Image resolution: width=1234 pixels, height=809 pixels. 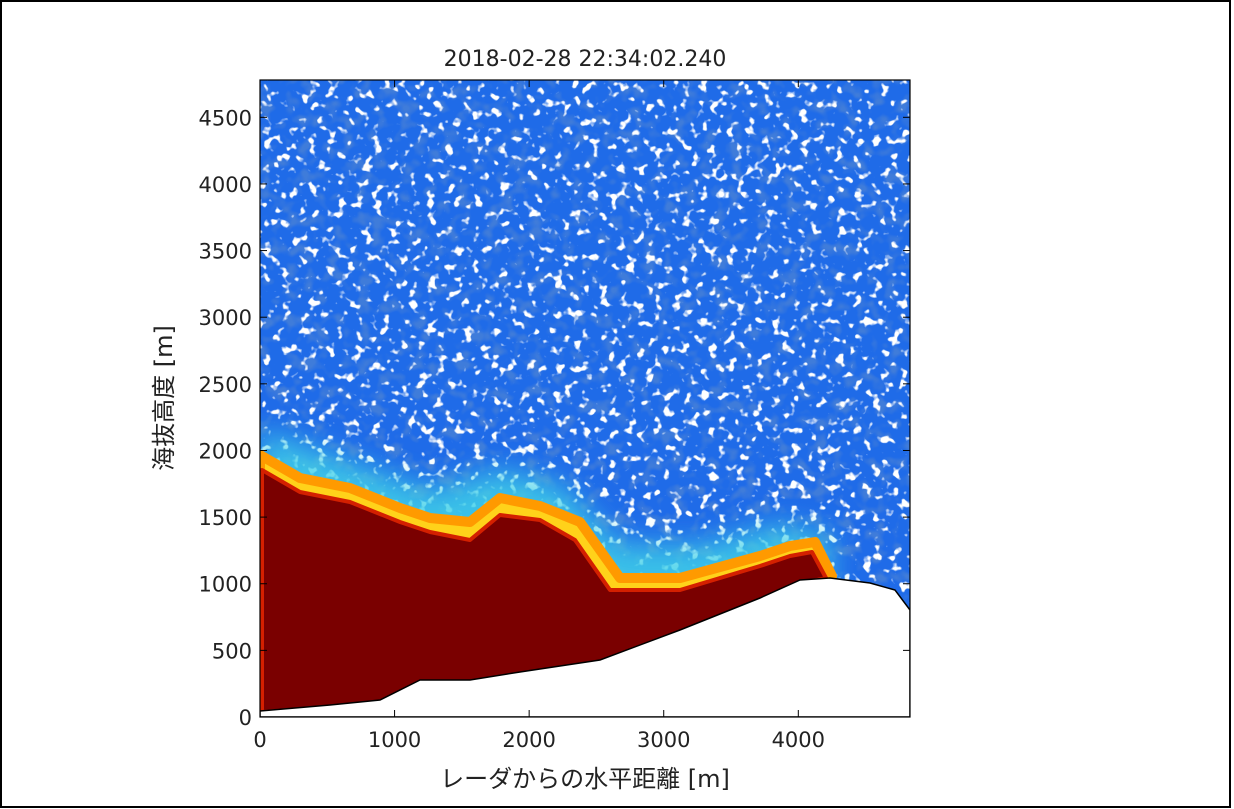 What do you see at coordinates (164, 398) in the screenshot?
I see `y-axis-label: 海抜高度 [m]` at bounding box center [164, 398].